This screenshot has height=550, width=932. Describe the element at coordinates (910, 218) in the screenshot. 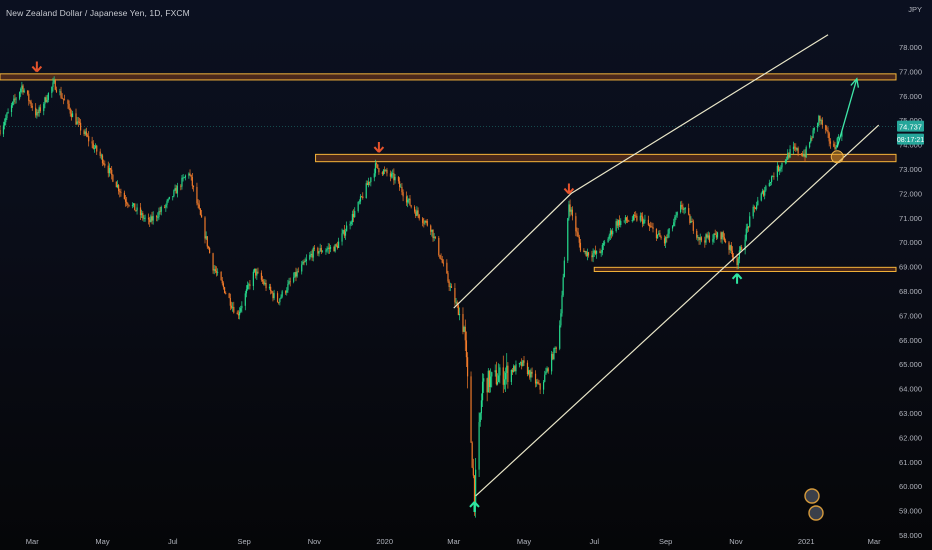

I see `y-tick-label: 71.000` at that location.